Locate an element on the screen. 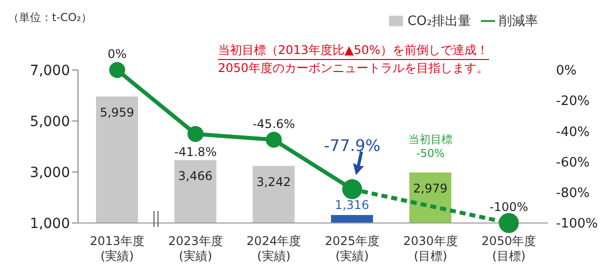 Image resolution: width=616 pixels, height=275 pixels. data-label: 1,316 is located at coordinates (352, 205).